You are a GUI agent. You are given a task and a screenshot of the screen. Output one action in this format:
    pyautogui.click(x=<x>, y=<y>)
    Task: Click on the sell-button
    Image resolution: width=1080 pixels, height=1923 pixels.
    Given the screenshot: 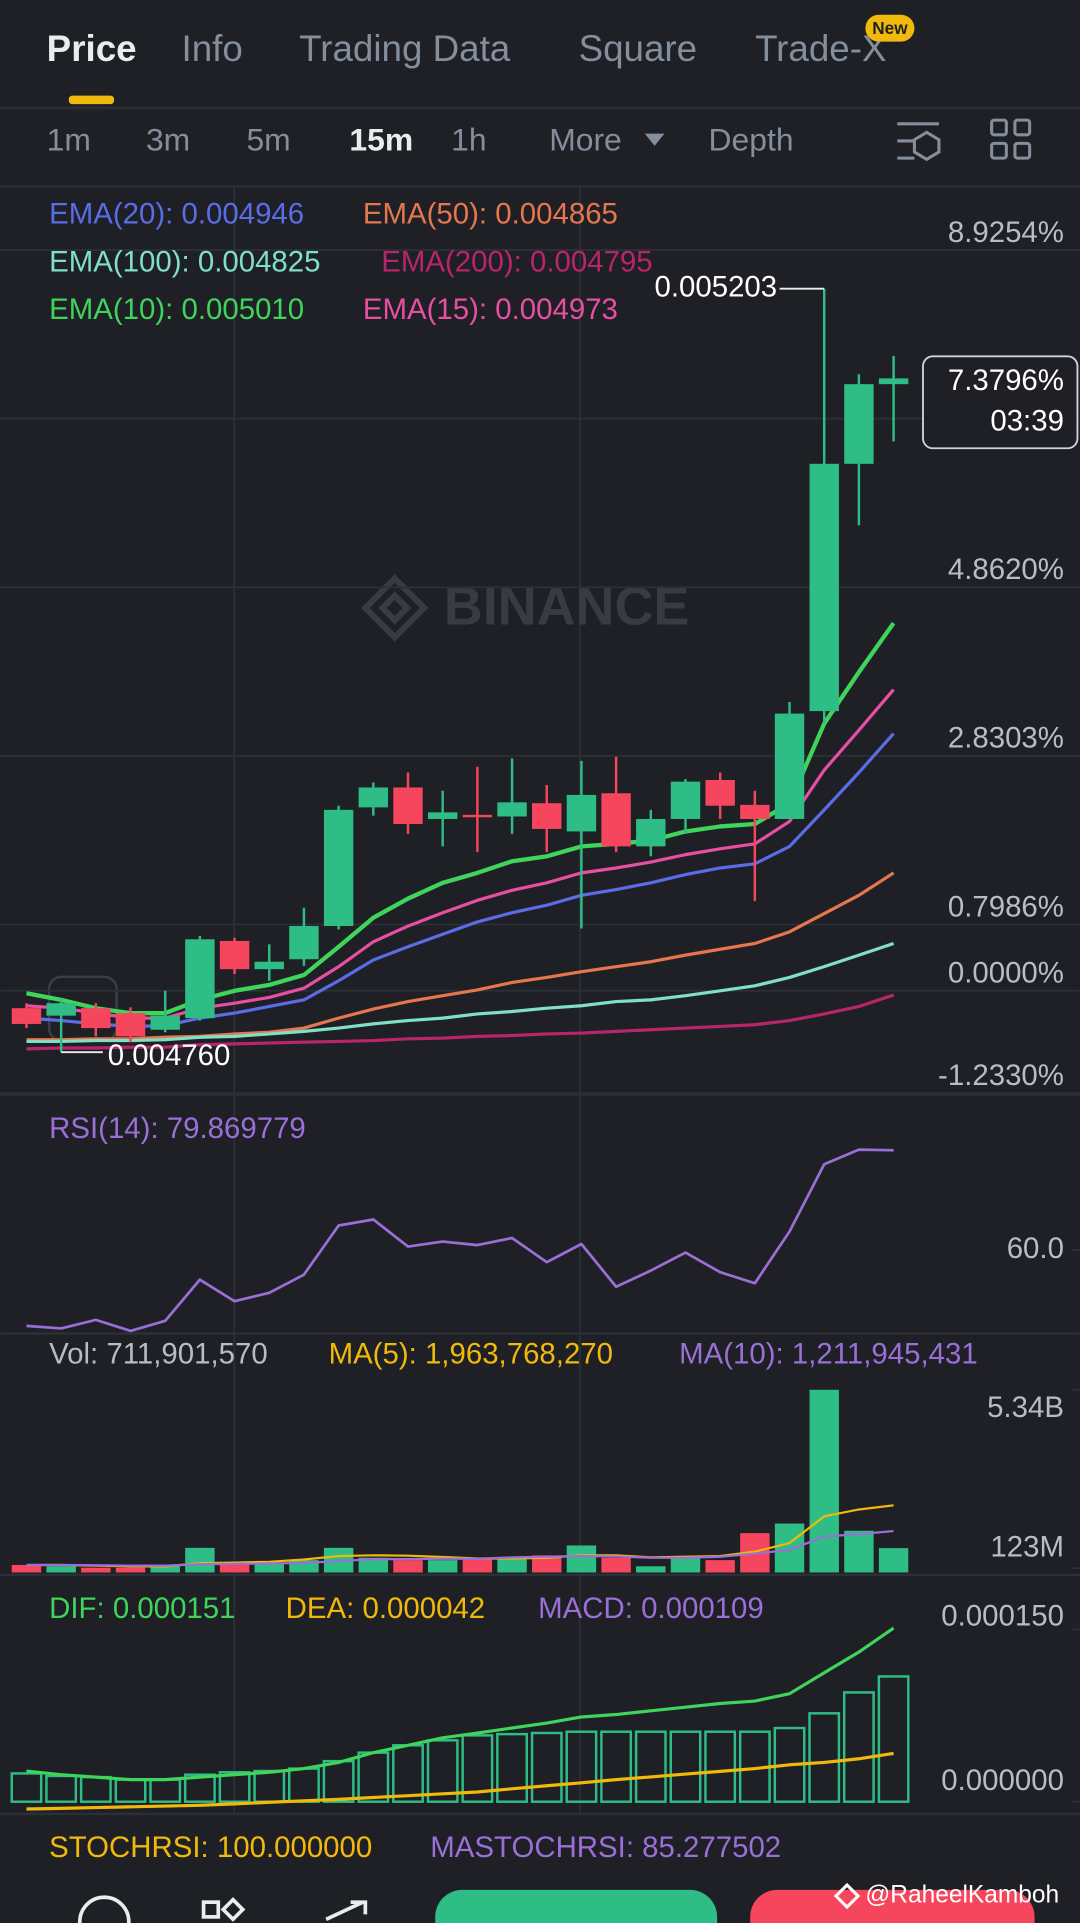 What is the action you would take?
    pyautogui.click(x=892, y=1906)
    